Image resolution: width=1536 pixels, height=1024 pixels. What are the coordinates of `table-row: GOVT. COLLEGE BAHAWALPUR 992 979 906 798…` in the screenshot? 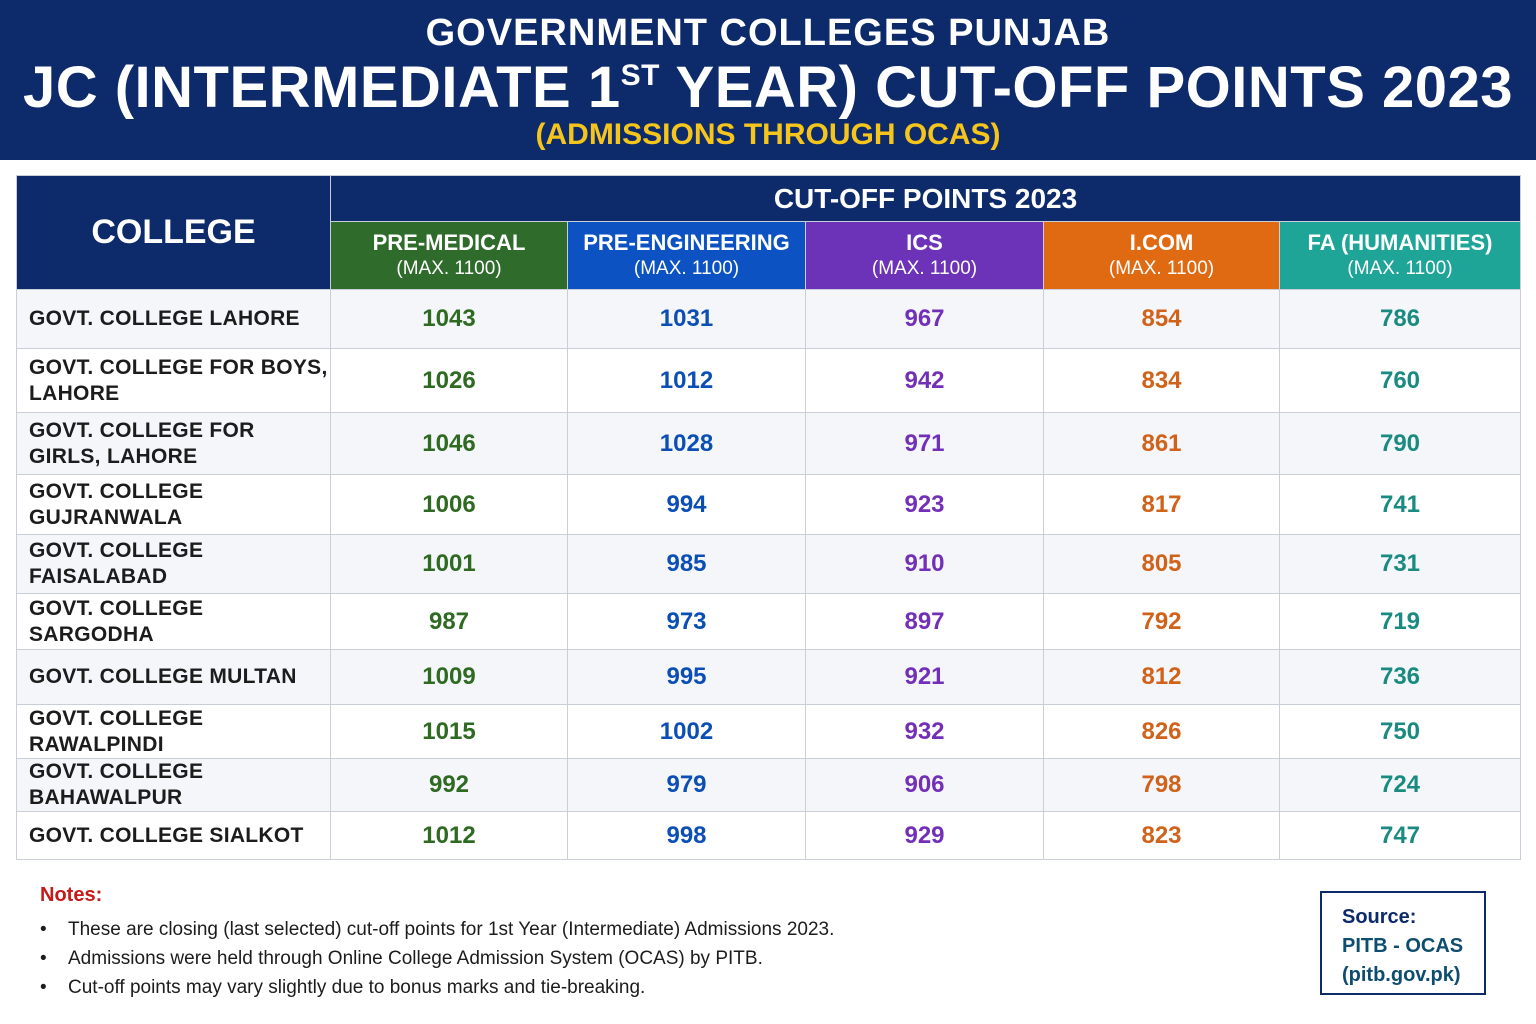 It's located at (769, 785).